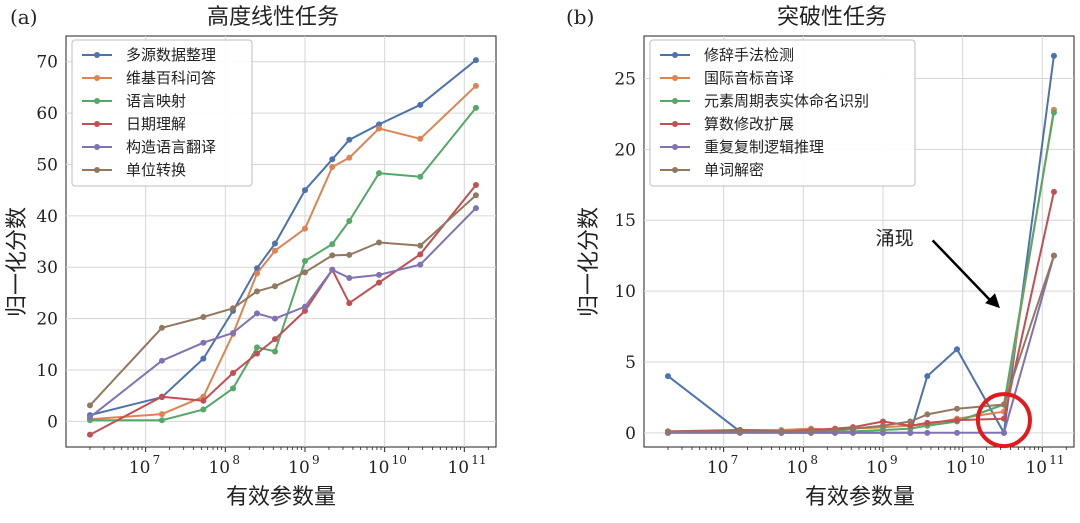  Describe the element at coordinates (47, 114) in the screenshot. I see `y-tick-label: 60` at that location.